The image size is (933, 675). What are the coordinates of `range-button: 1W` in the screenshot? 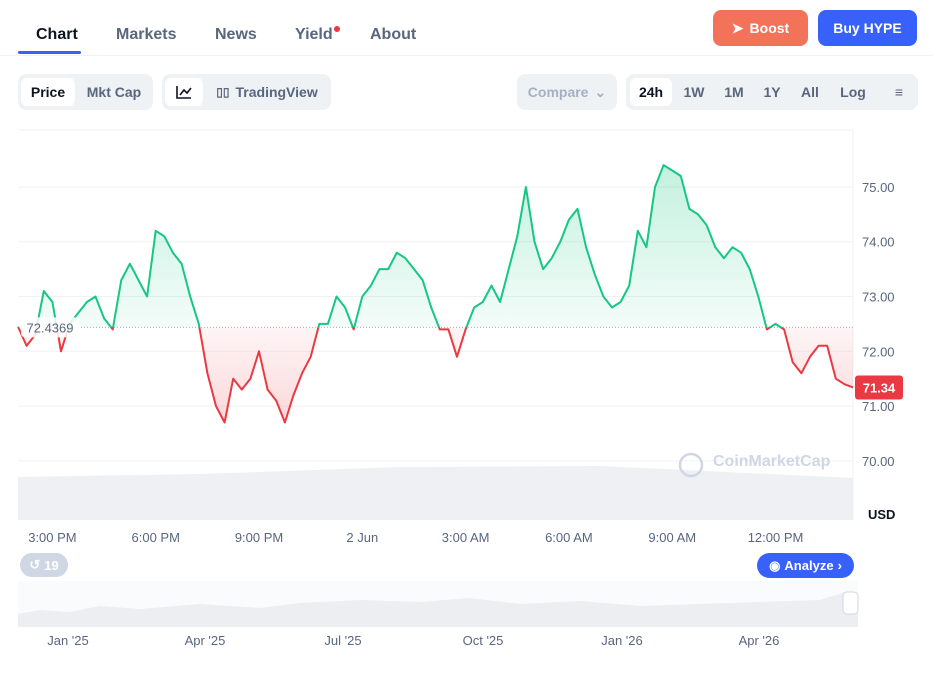 It's located at (694, 92).